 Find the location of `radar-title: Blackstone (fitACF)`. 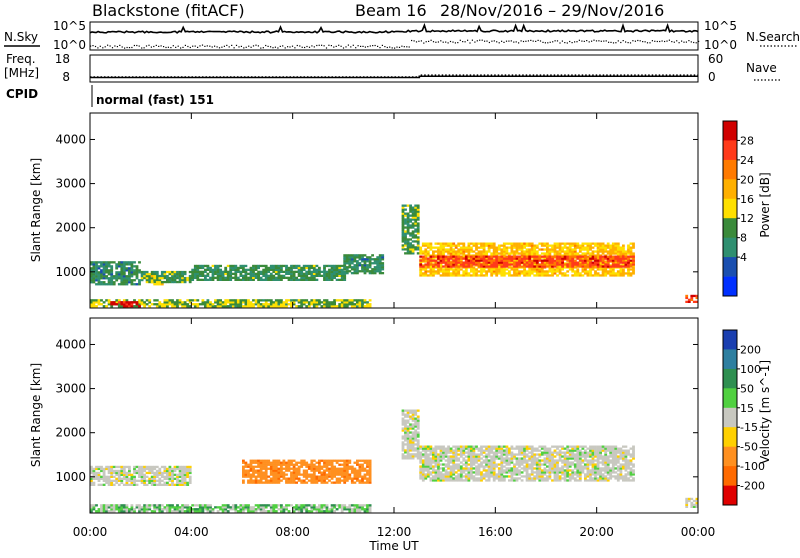

radar-title: Blackstone (fitACF) is located at coordinates (168, 10).